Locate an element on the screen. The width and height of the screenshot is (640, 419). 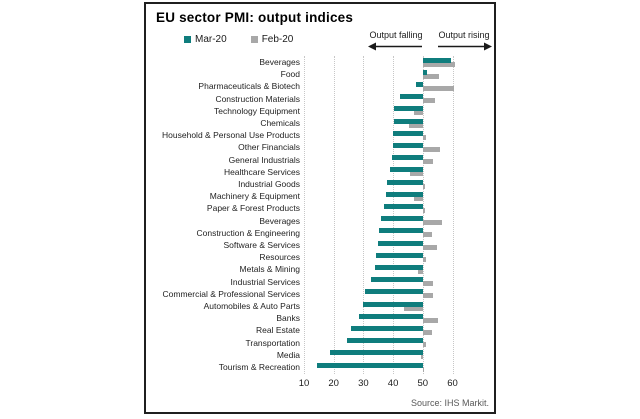
sector-row: Real Estate is located at coordinates (322, 330).